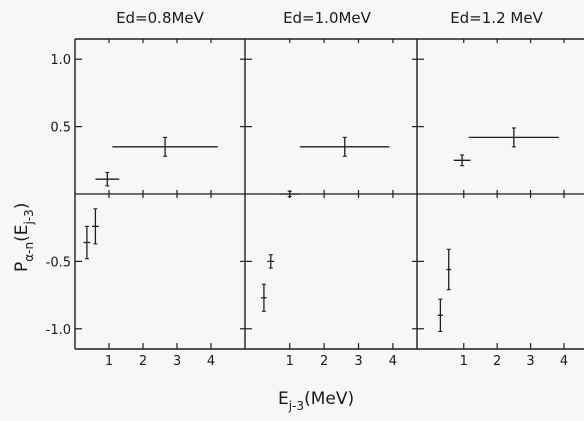 This screenshot has width=584, height=421. I want to click on x-axis-label-sub: j-3, so click(296, 406).